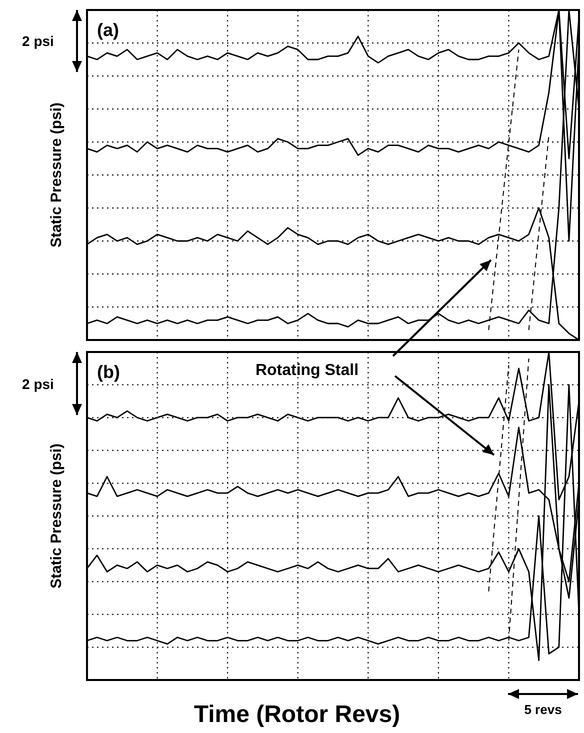  I want to click on text: 5 revs, so click(543, 709).